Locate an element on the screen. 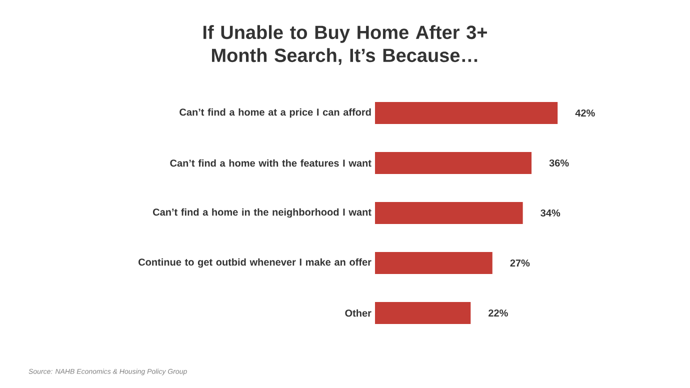 This screenshot has height=388, width=690. data-label: 22% is located at coordinates (498, 313).